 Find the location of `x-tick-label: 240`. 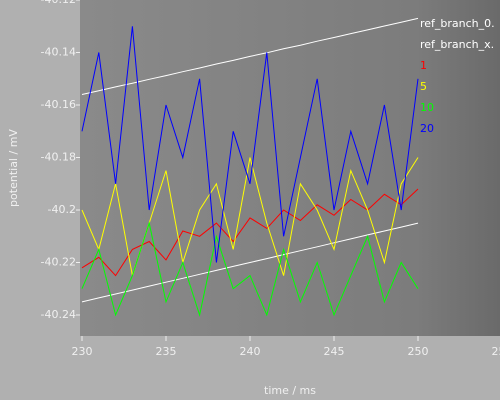

x-tick-label: 240 is located at coordinates (250, 351).